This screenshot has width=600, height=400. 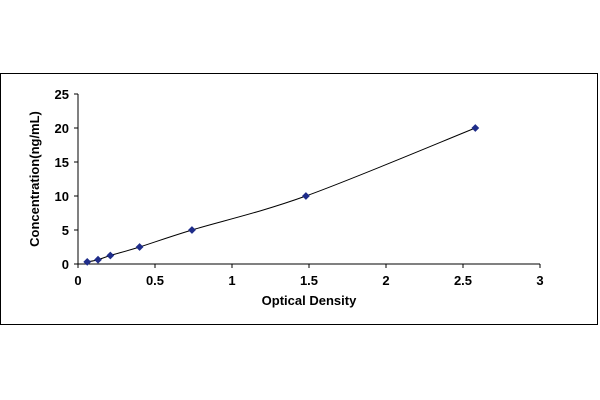 What do you see at coordinates (62, 94) in the screenshot?
I see `y-tick-label: 25` at bounding box center [62, 94].